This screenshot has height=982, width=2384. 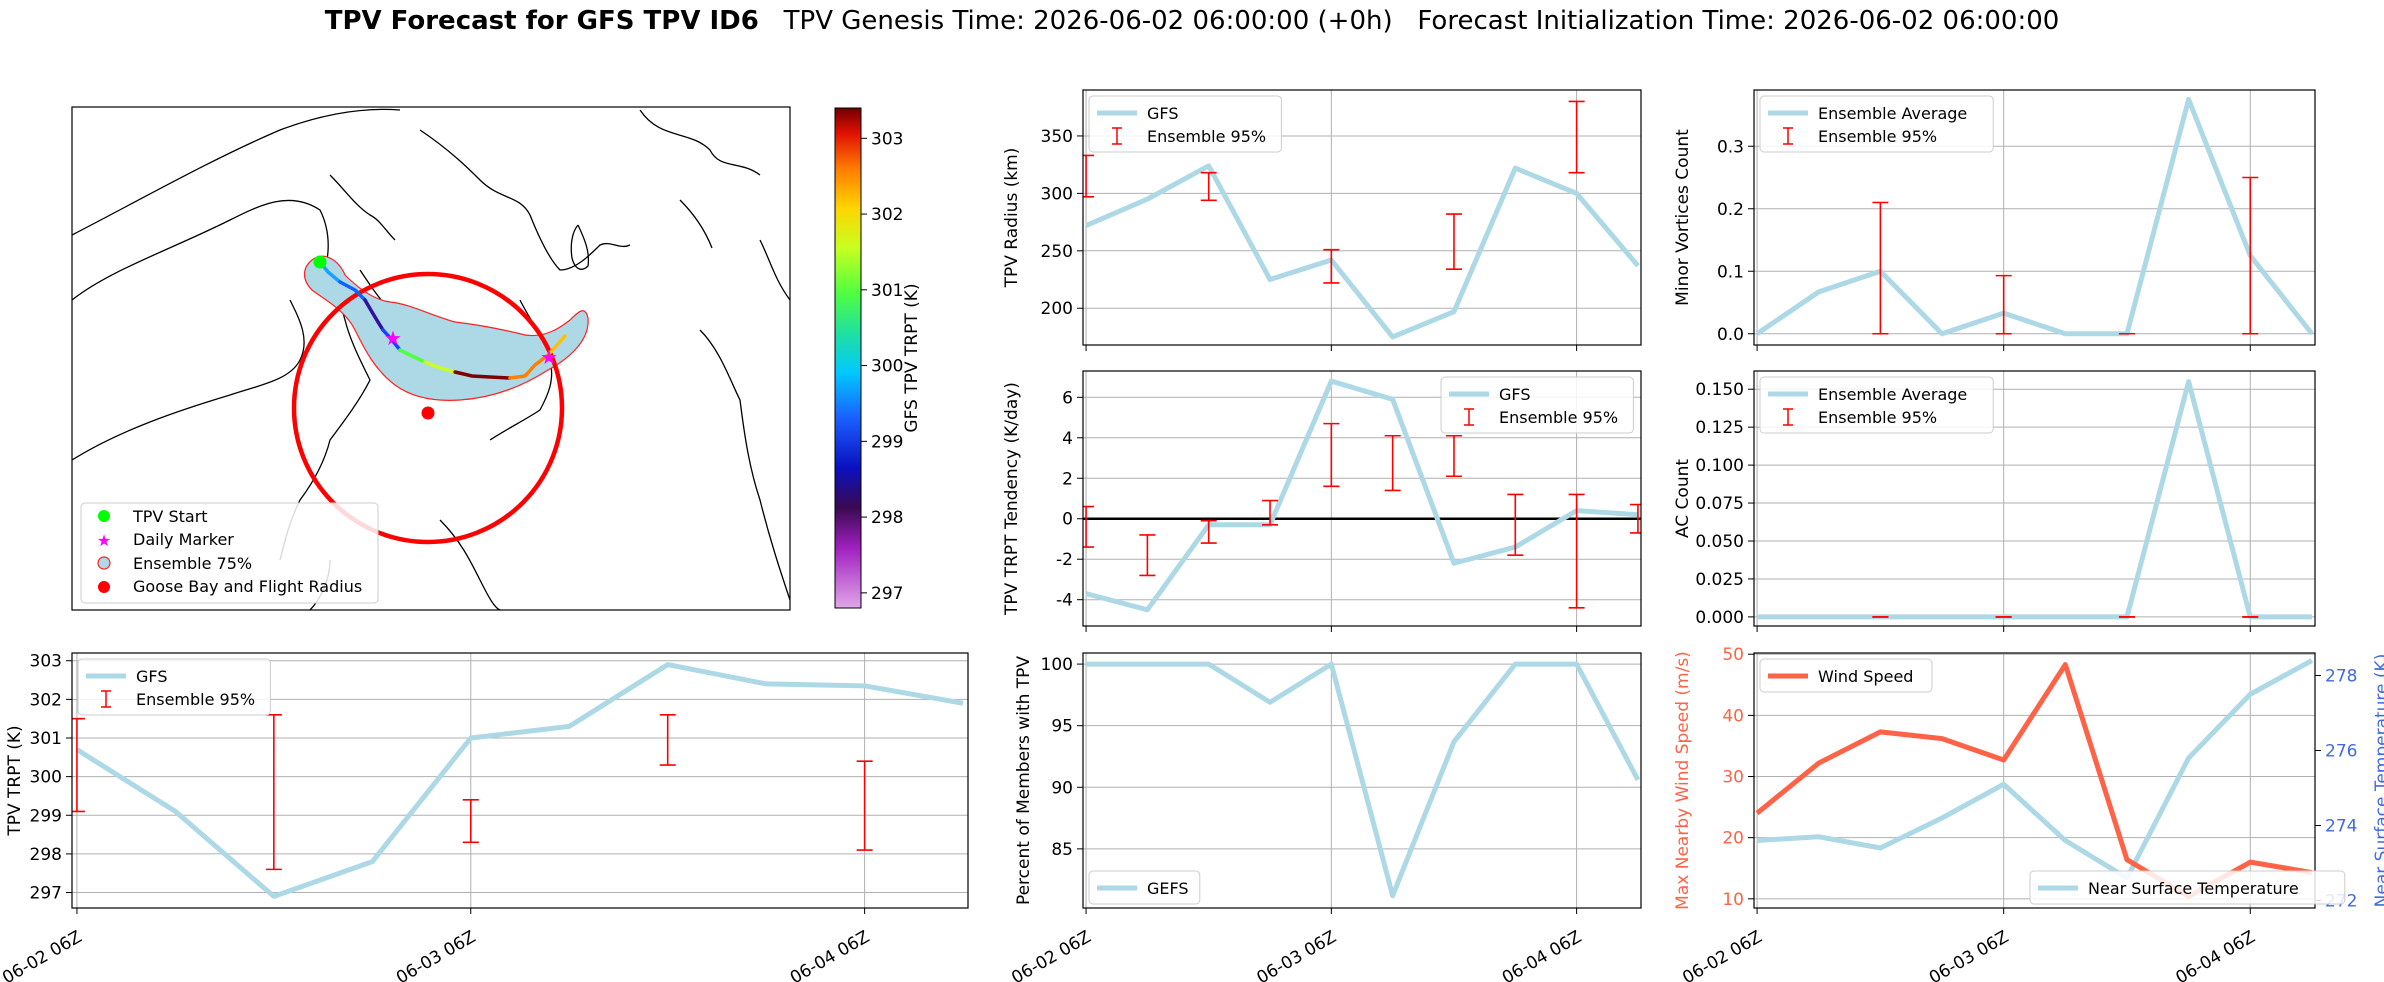 I want to click on series-line-temperature, so click(x=2035, y=769).